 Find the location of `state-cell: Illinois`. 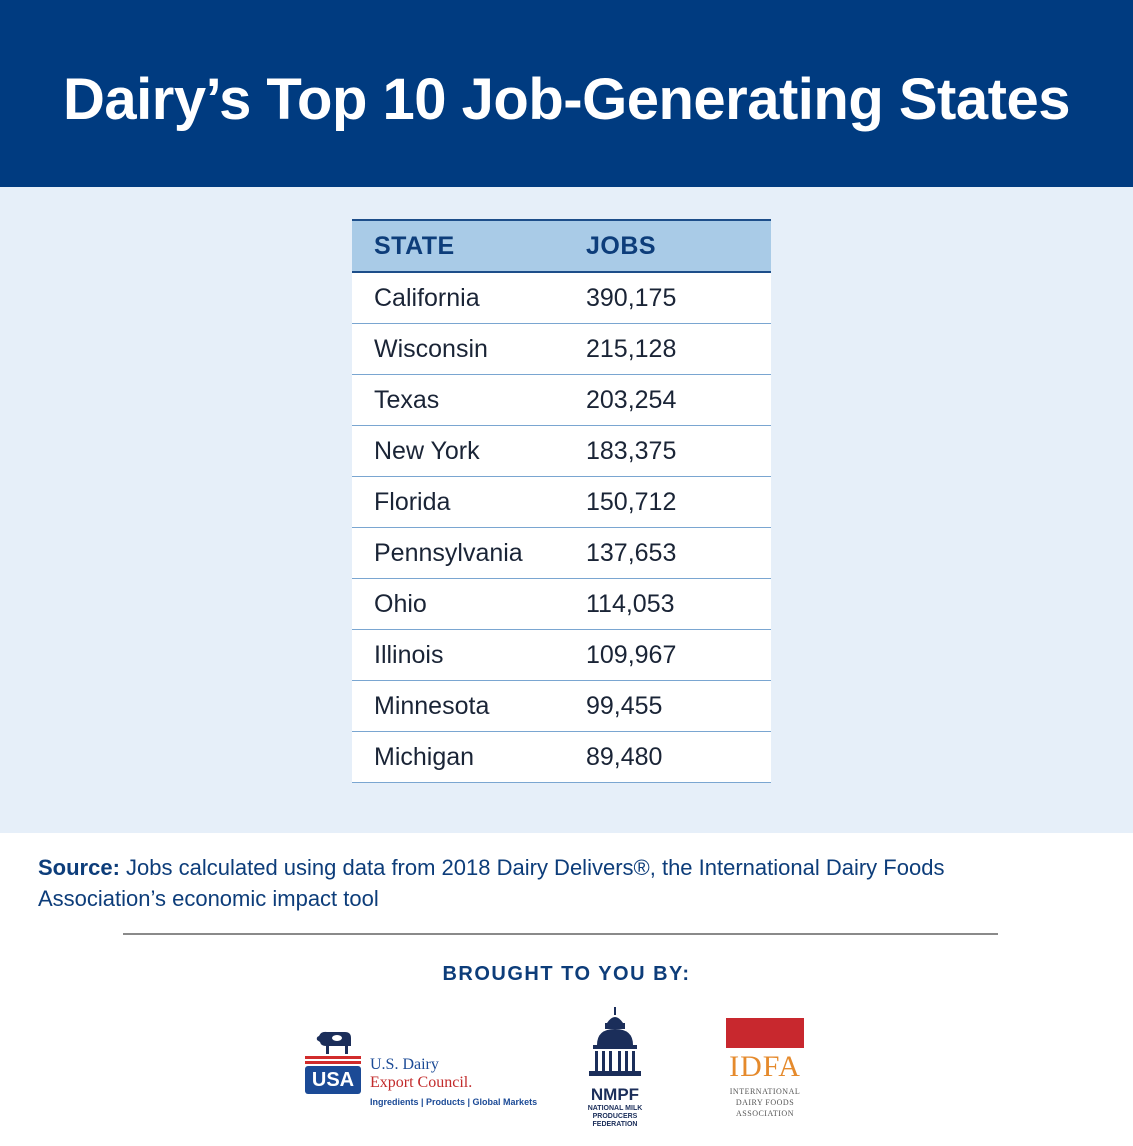

state-cell: Illinois is located at coordinates (409, 654).